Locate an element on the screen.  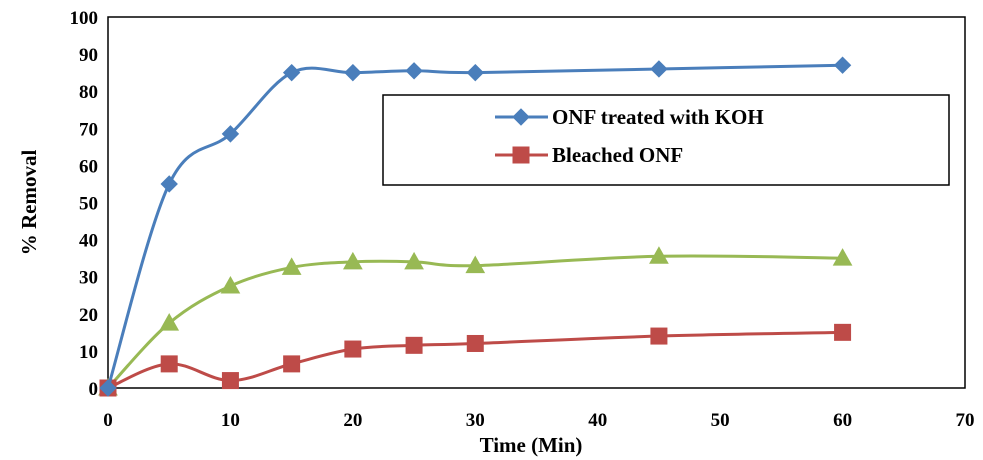
x-tick-label: 60 is located at coordinates (842, 420).